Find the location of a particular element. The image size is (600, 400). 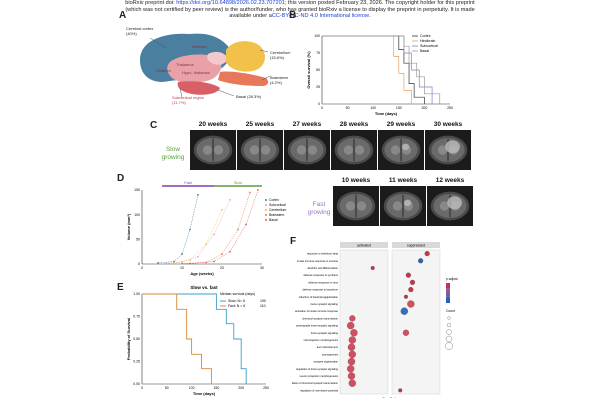

legend-size-title: Count is located at coordinates (450, 311).